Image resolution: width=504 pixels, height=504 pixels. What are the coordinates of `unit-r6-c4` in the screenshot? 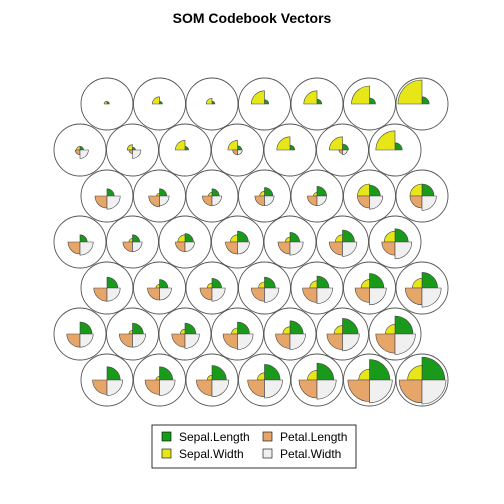 It's located at (237, 334).